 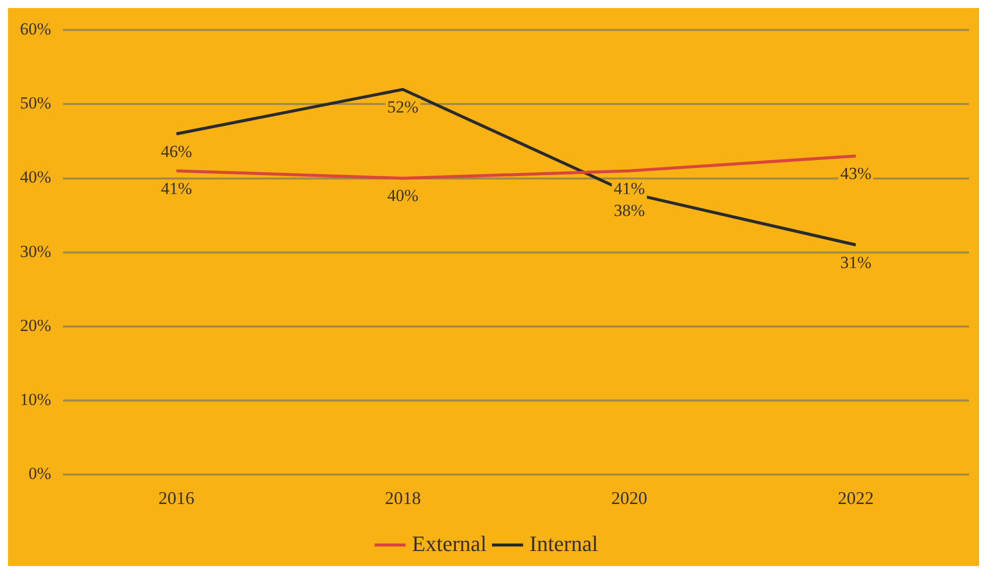 What do you see at coordinates (36, 325) in the screenshot?
I see `y-tick-label: 20%` at bounding box center [36, 325].